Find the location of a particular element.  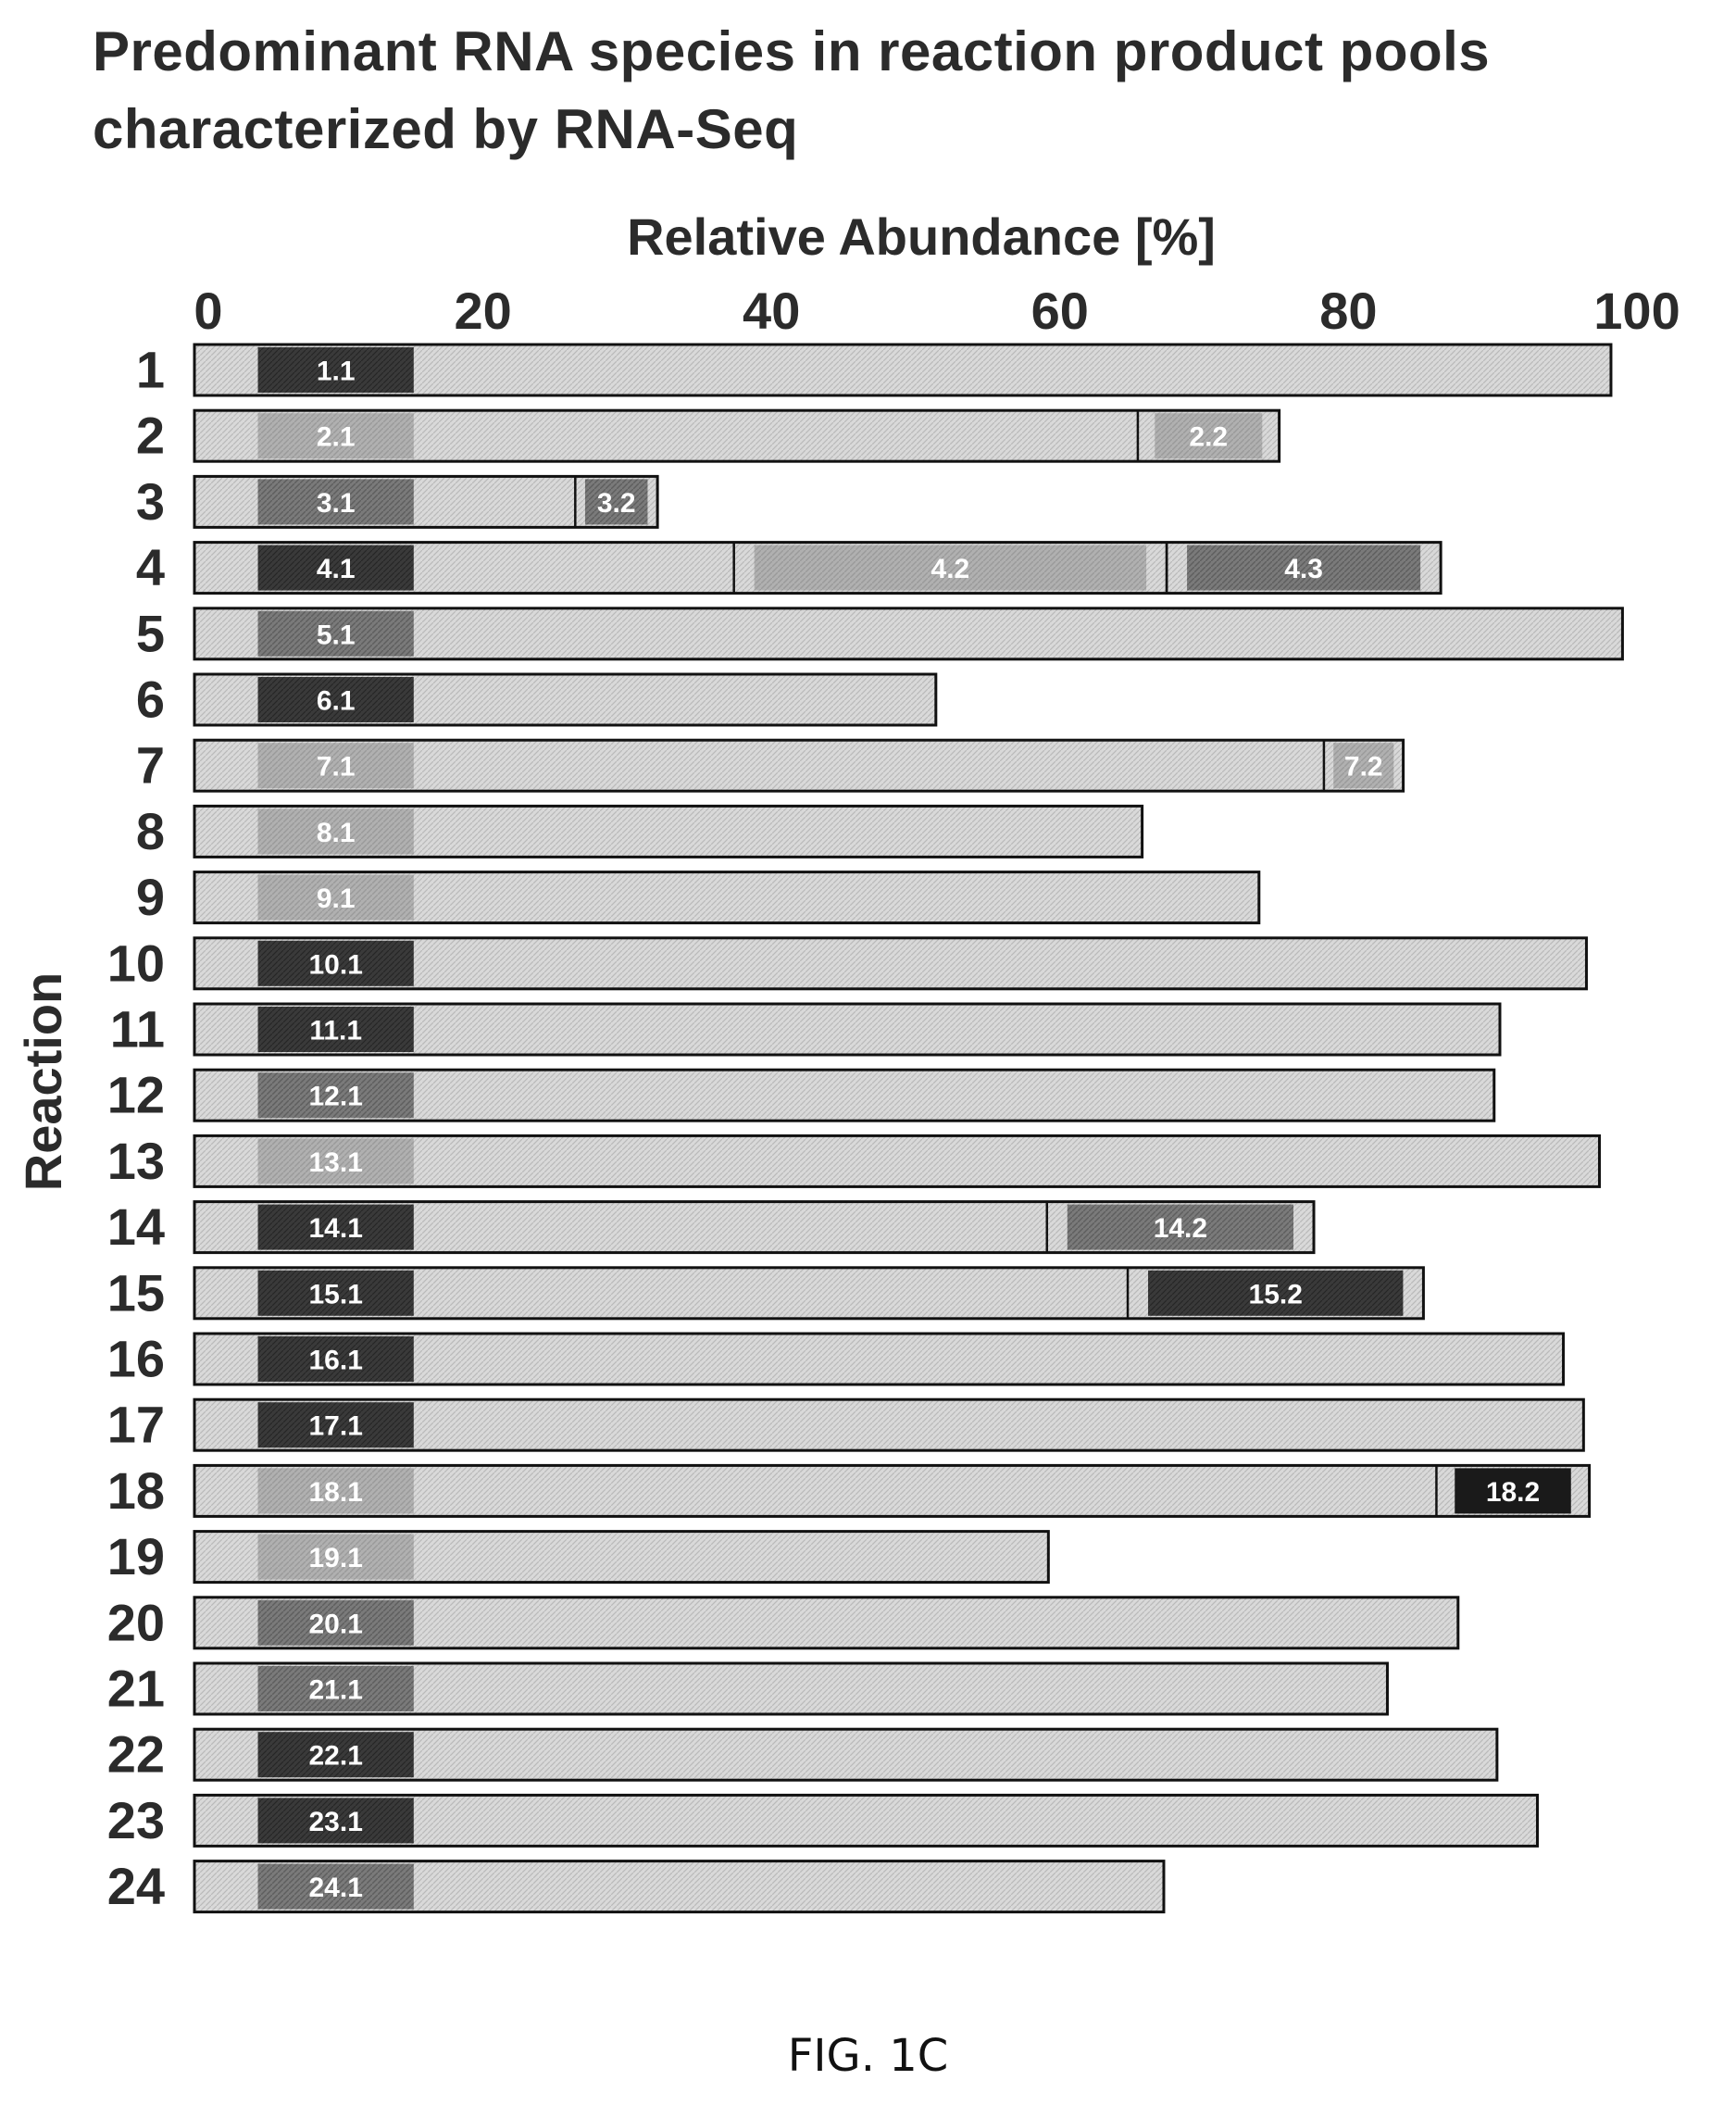

species-label: 10.1 is located at coordinates (335, 964).